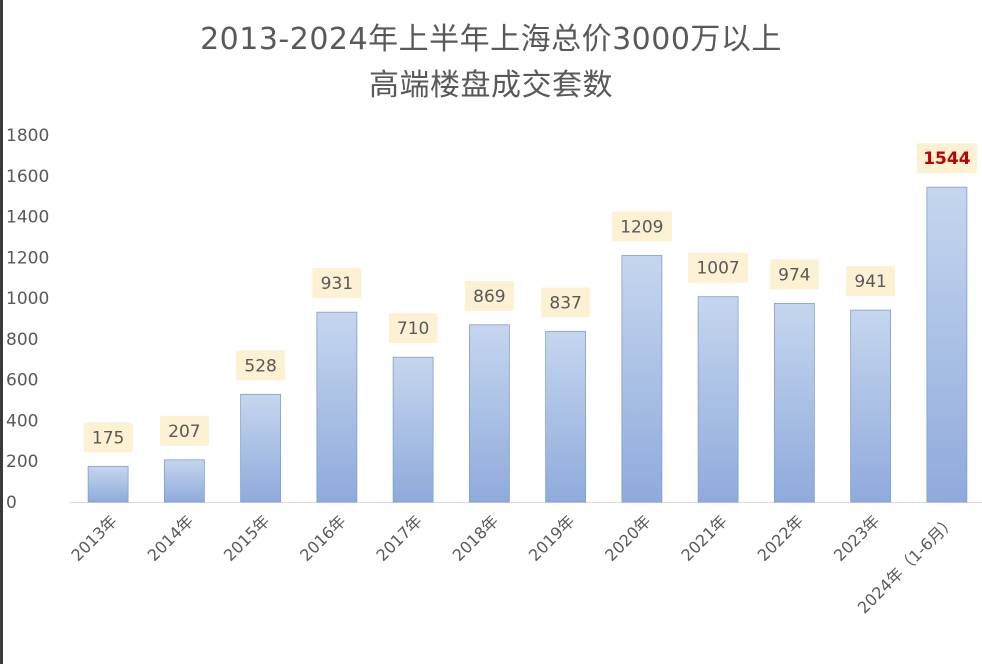  I want to click on data-label: 1209, so click(641, 227).